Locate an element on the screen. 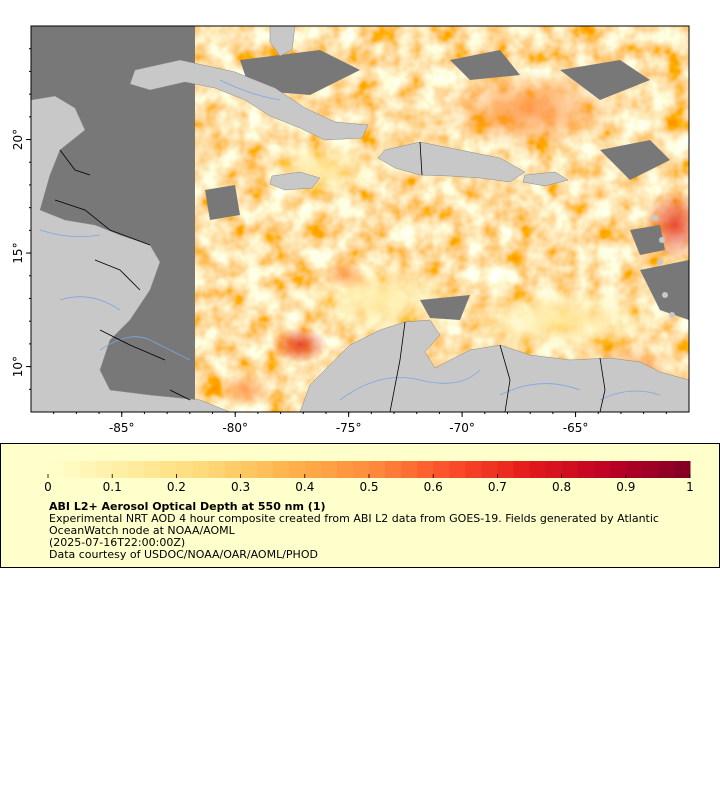 This screenshot has width=720, height=800. x-tick-label: -85° is located at coordinates (122, 428).